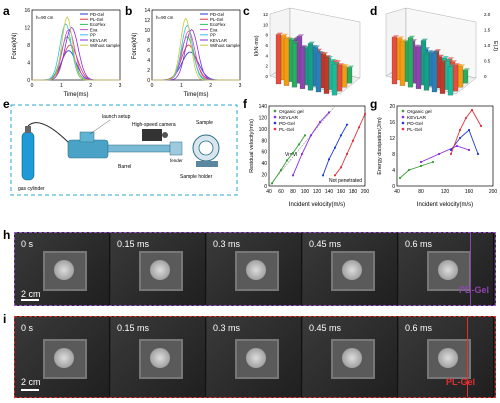 Image resolution: width=500 pixels, height=403 pixels. I want to click on chart-g-xtick: 200, so click(493, 192).